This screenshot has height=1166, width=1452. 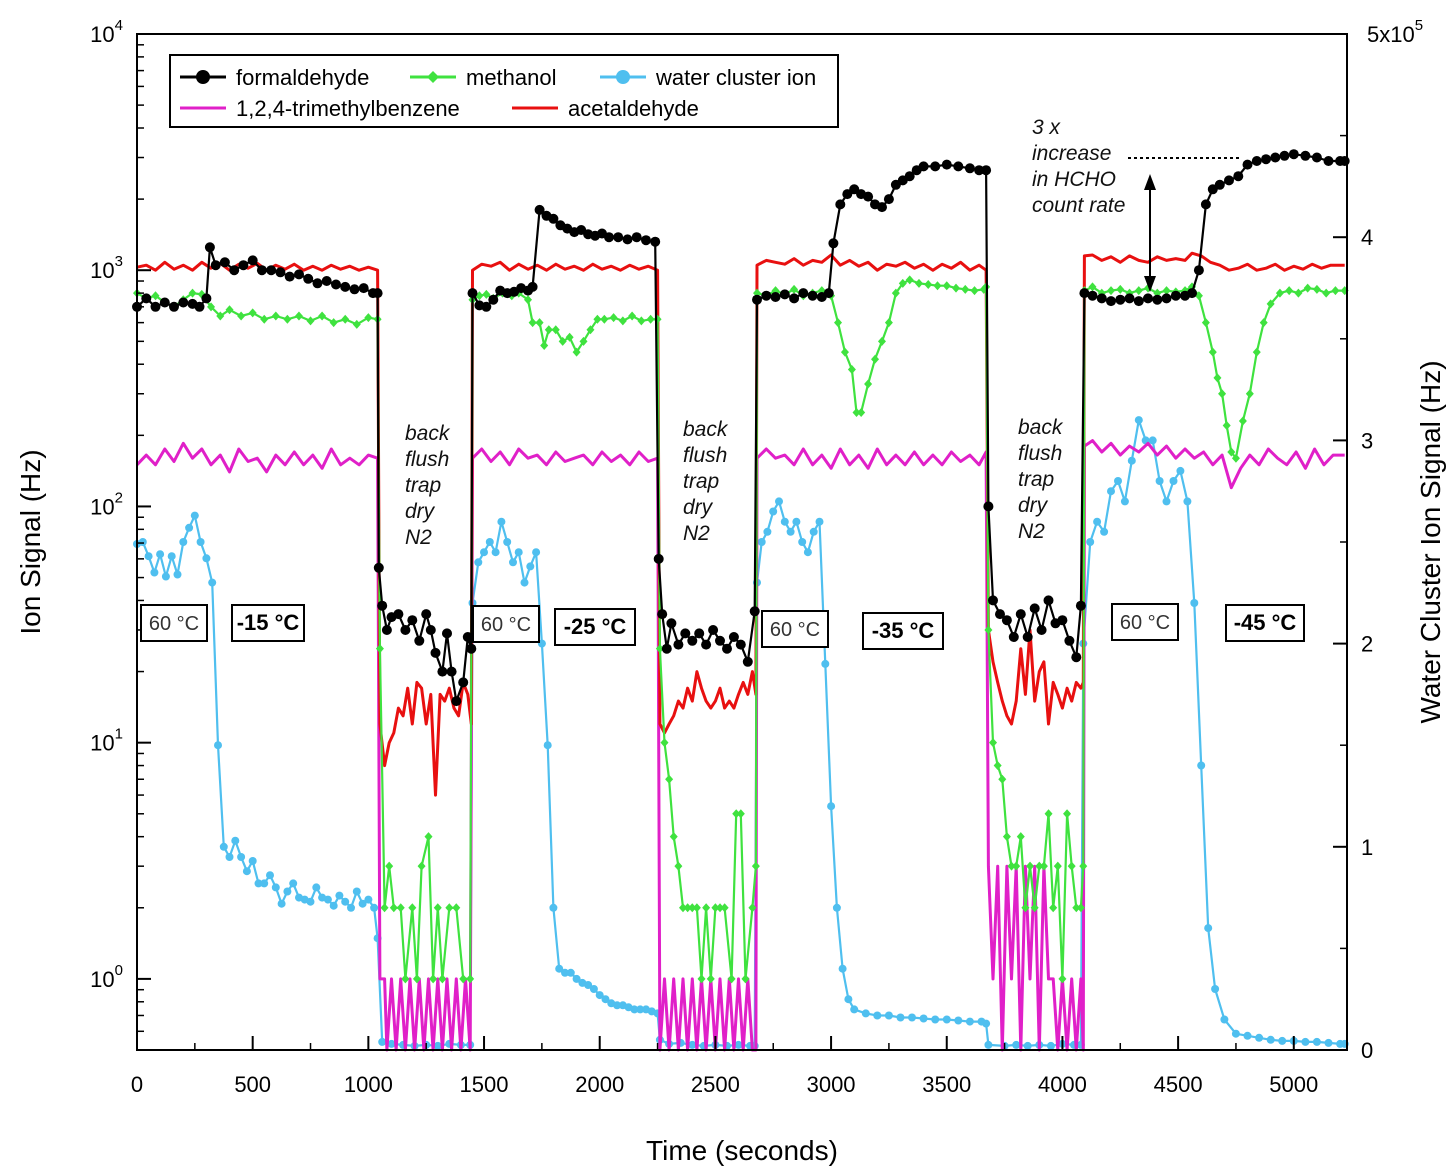 I want to click on x-tick-label: 4000, so click(x=1062, y=1084).